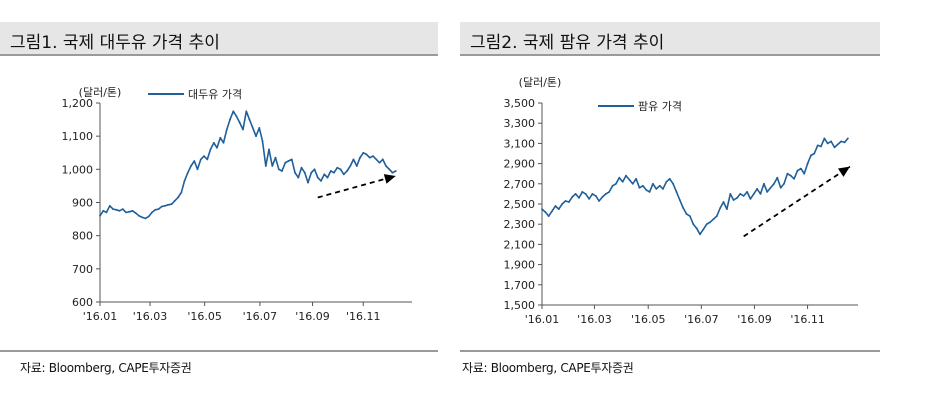  I want to click on bottom-divider, so click(219, 351).